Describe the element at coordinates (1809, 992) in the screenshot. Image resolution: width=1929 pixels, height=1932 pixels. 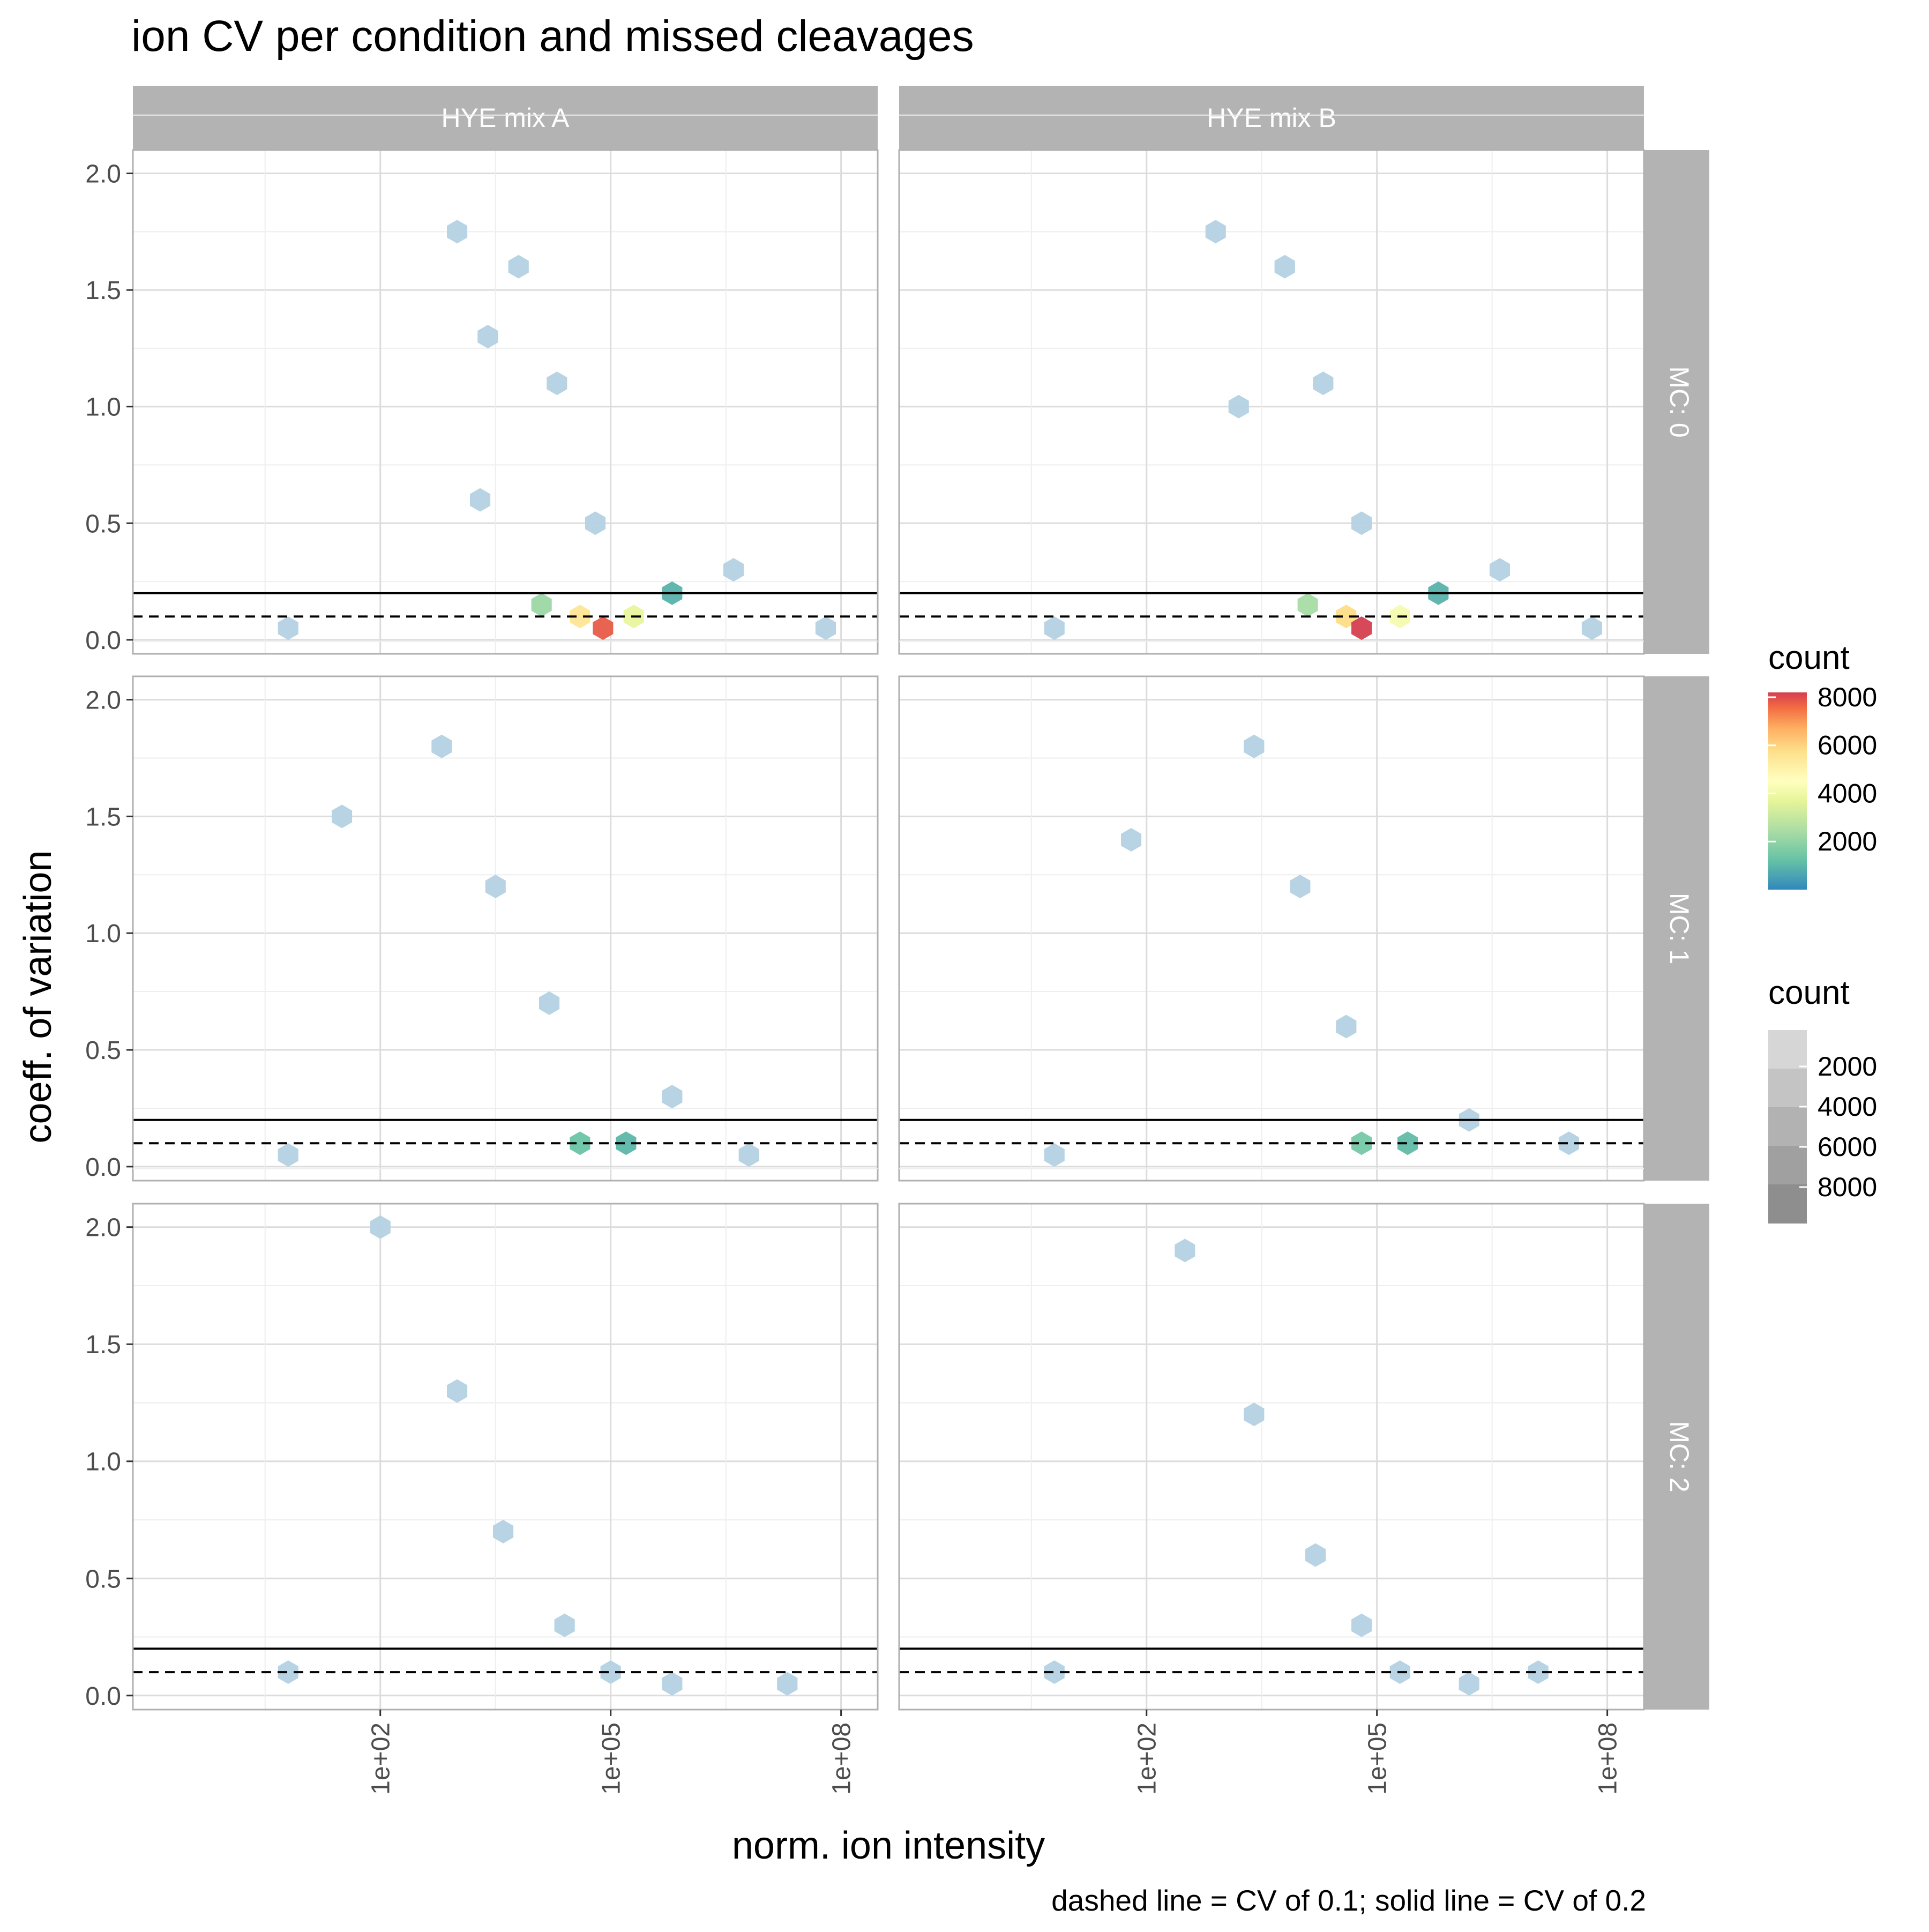
I see `legend-alpha-title: count` at that location.